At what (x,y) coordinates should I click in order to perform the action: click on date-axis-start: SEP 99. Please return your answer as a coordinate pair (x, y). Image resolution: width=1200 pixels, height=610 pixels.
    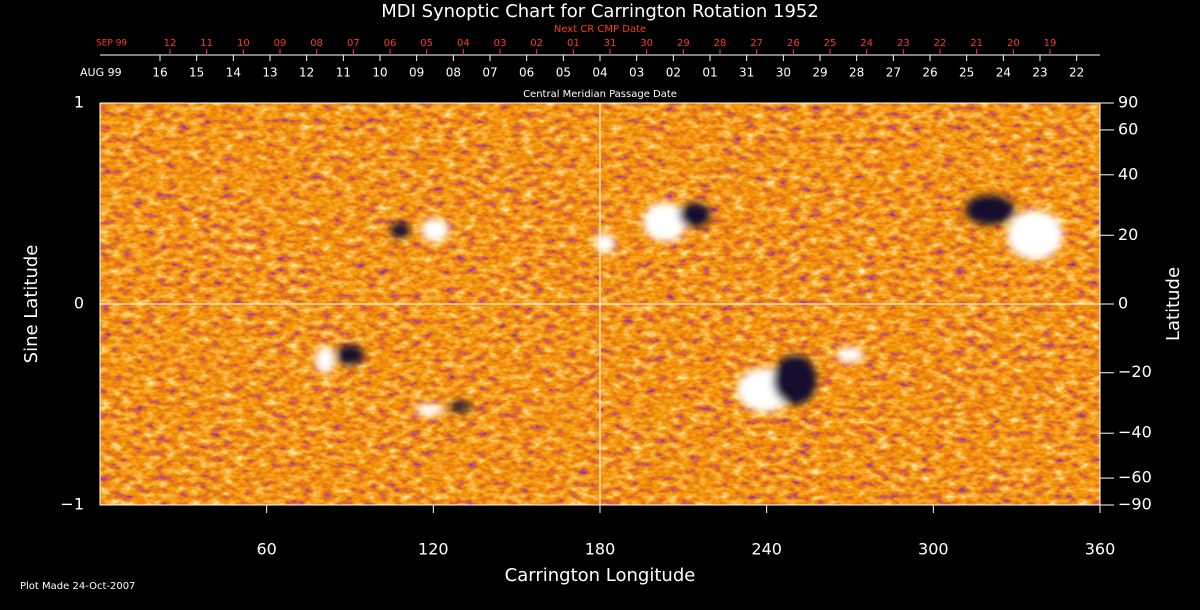
    Looking at the image, I should click on (111, 44).